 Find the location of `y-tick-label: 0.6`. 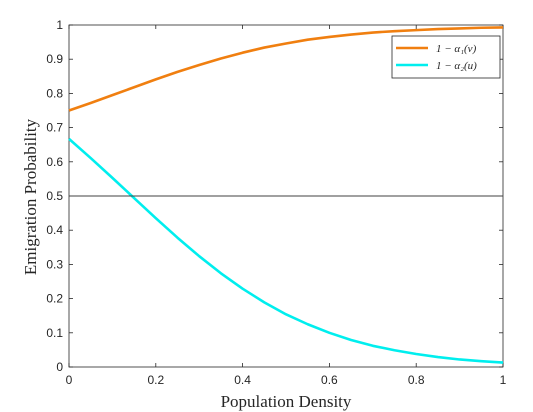

y-tick-label: 0.6 is located at coordinates (54, 162).